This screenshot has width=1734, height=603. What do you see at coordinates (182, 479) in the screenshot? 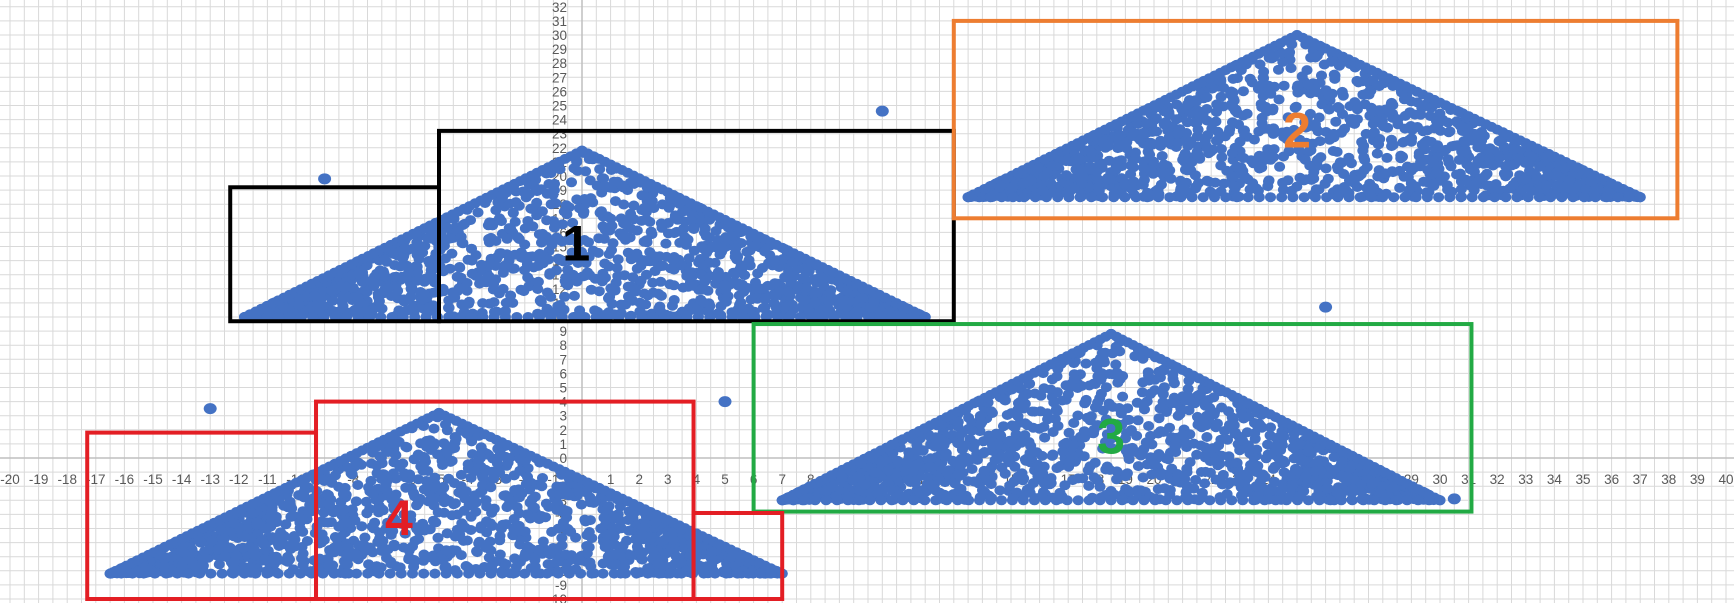
I see `x-tick-label: -14` at bounding box center [182, 479].